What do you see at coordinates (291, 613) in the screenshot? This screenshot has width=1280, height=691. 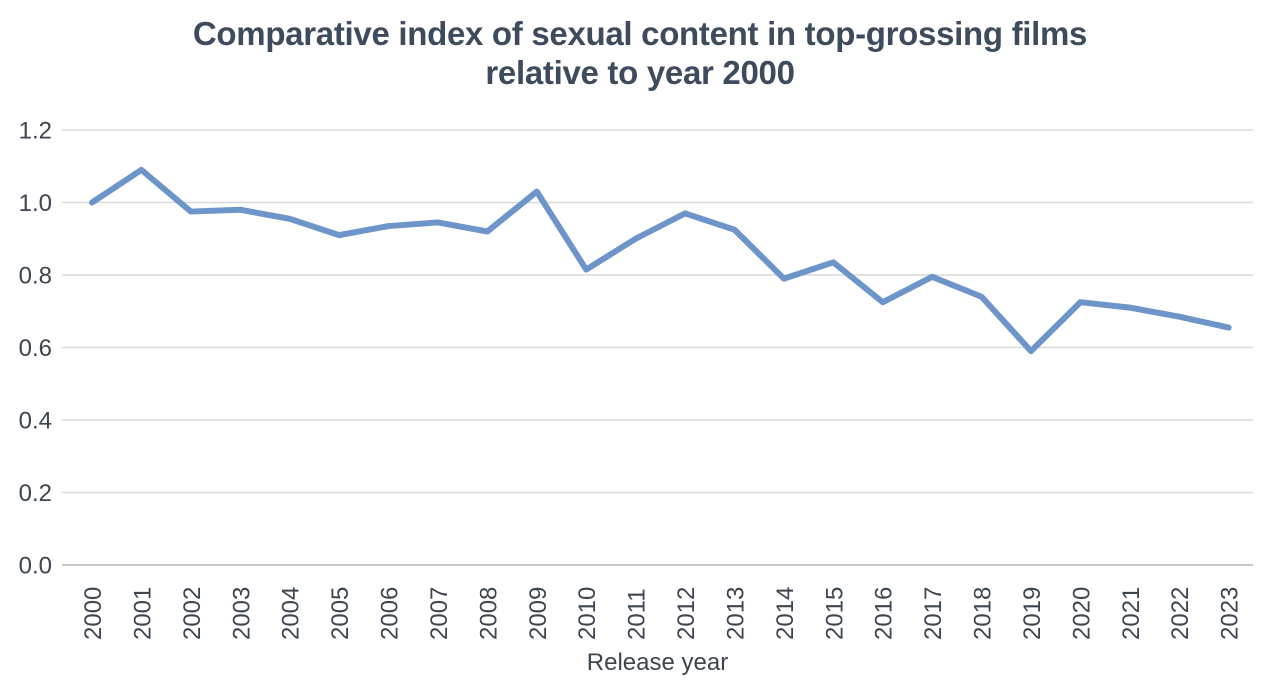 I see `x-tick-label: 2004` at bounding box center [291, 613].